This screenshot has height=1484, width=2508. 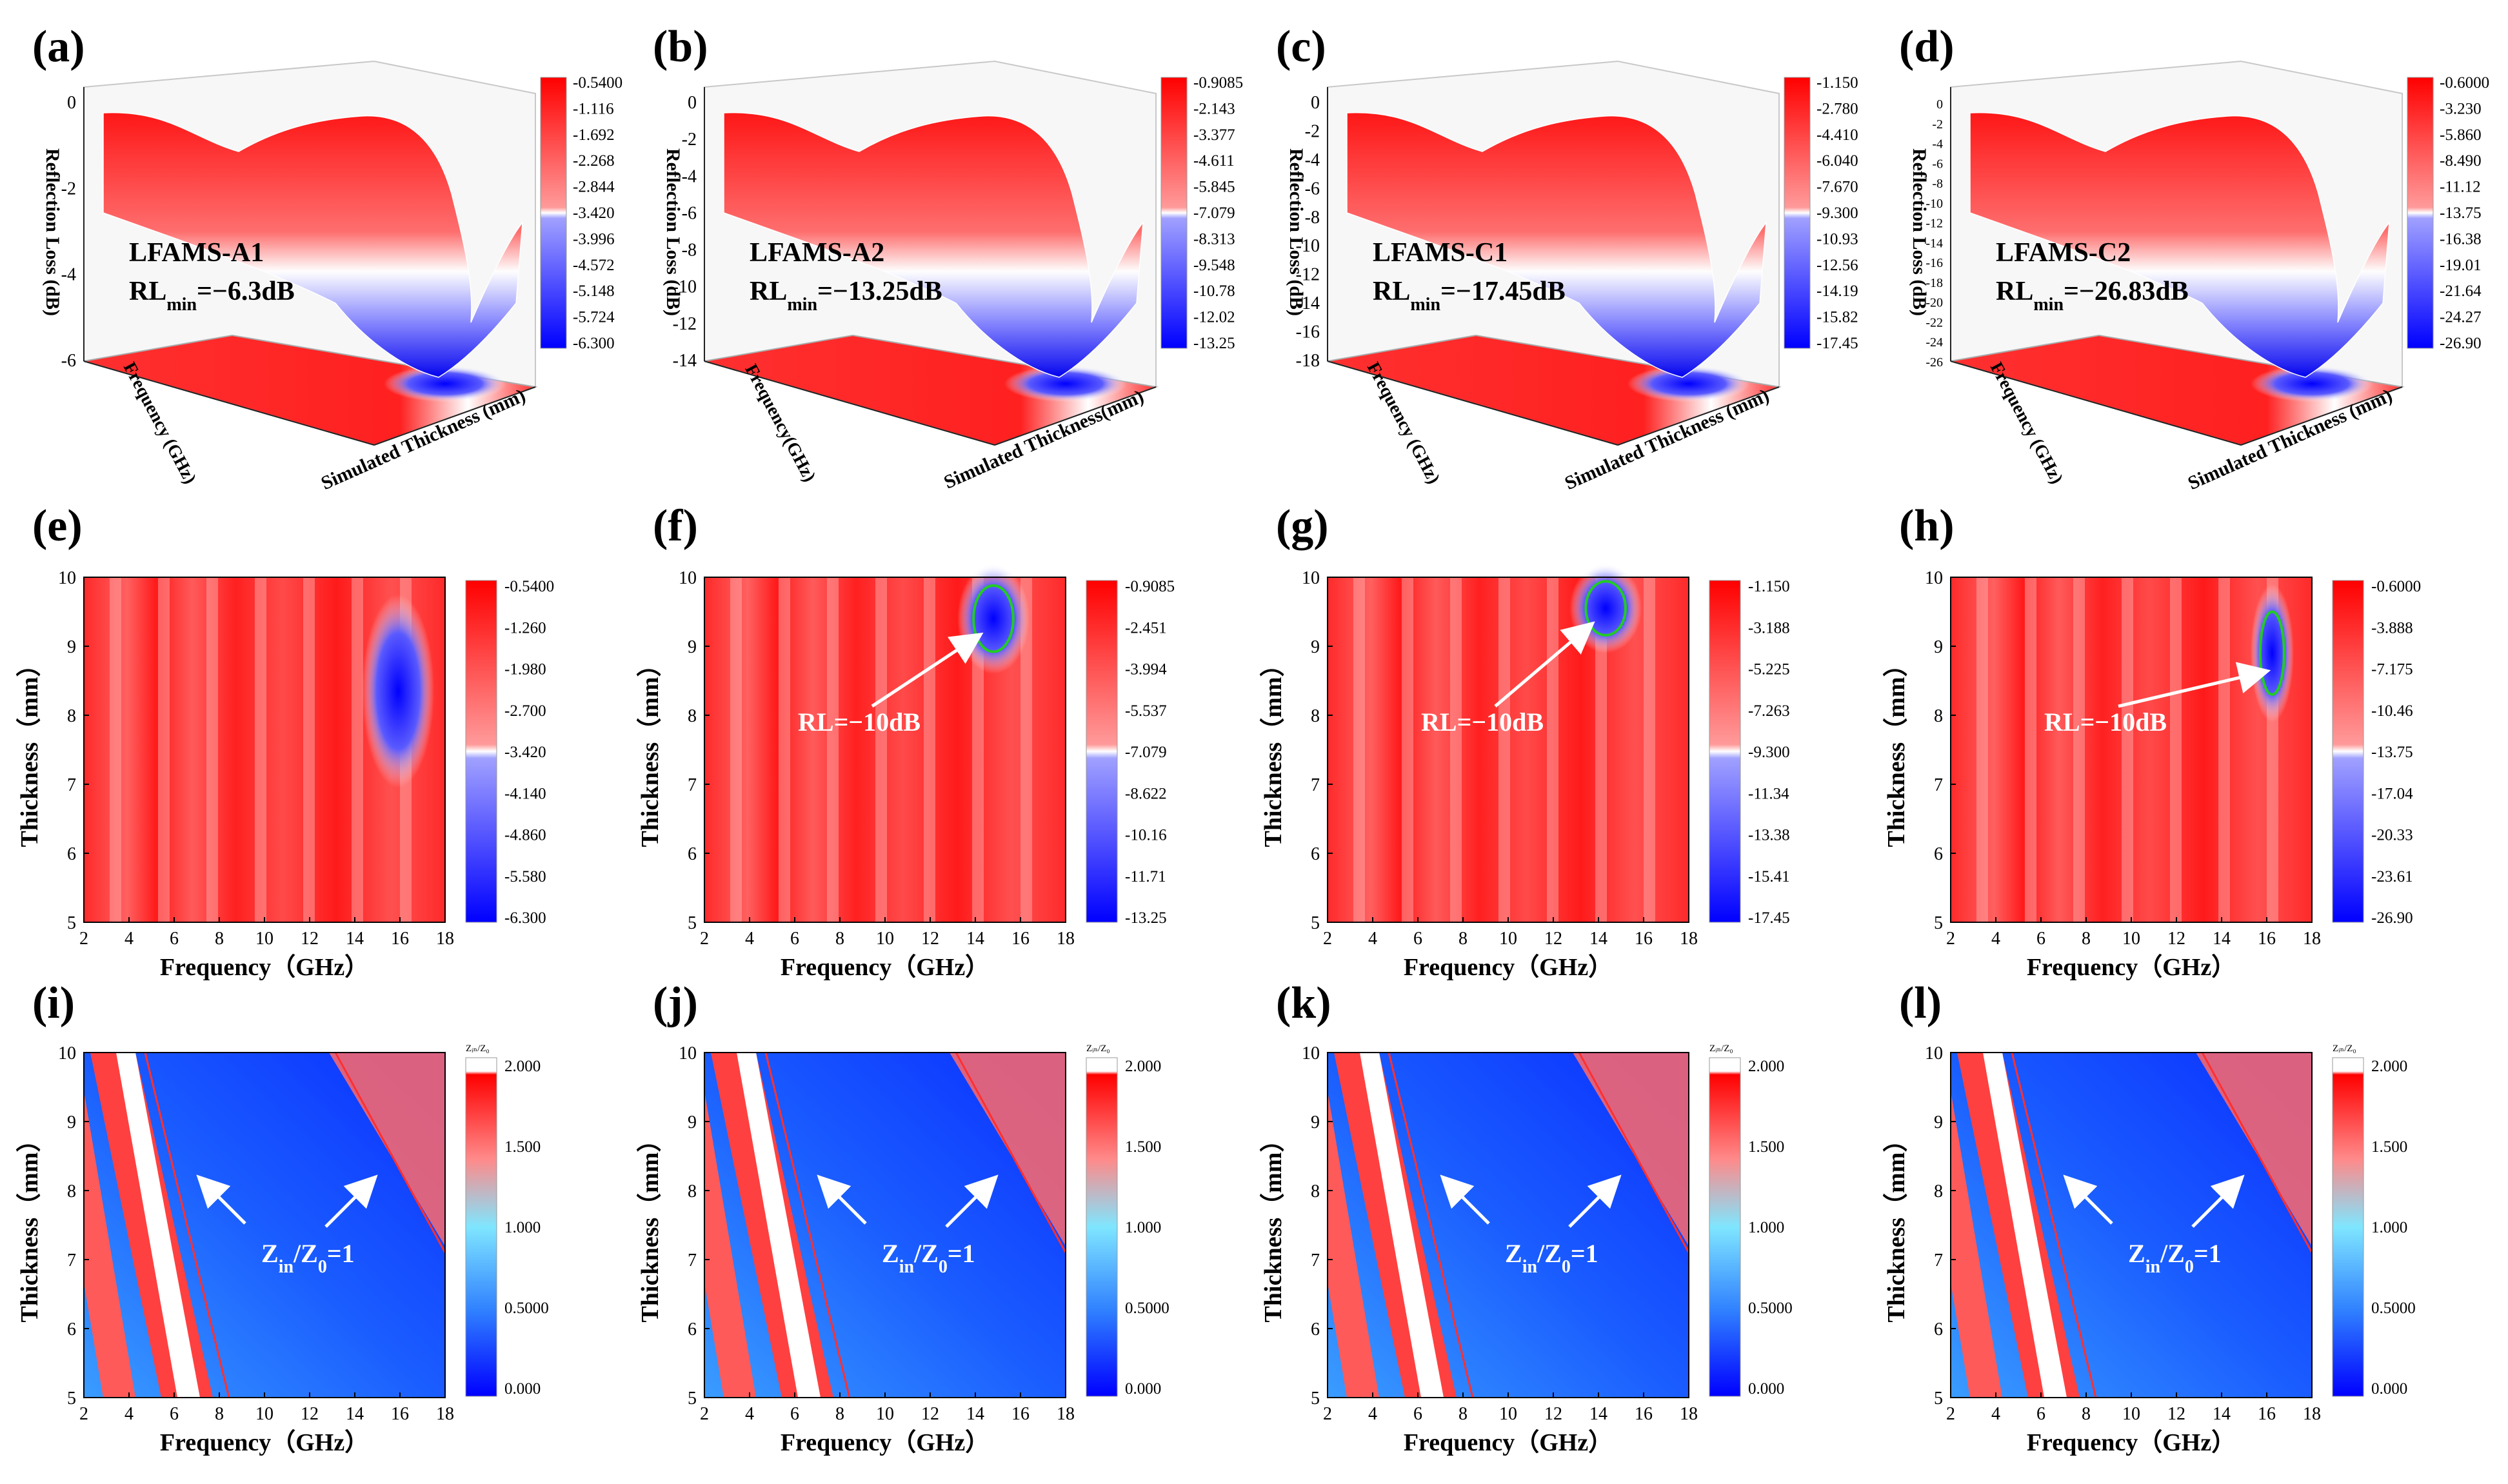 What do you see at coordinates (2461, 317) in the screenshot?
I see `colorbar-tick: -24.27` at bounding box center [2461, 317].